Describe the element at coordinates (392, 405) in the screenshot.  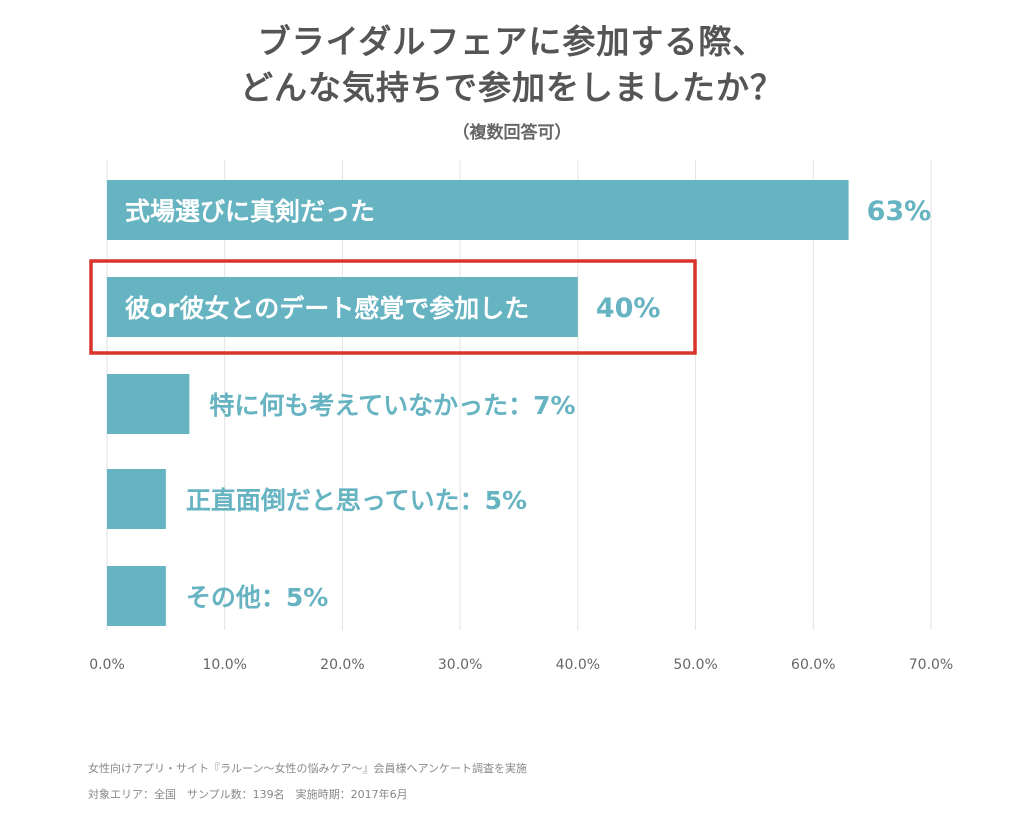
I see `category-data-label: 特に何も考えていなかった：7%` at that location.